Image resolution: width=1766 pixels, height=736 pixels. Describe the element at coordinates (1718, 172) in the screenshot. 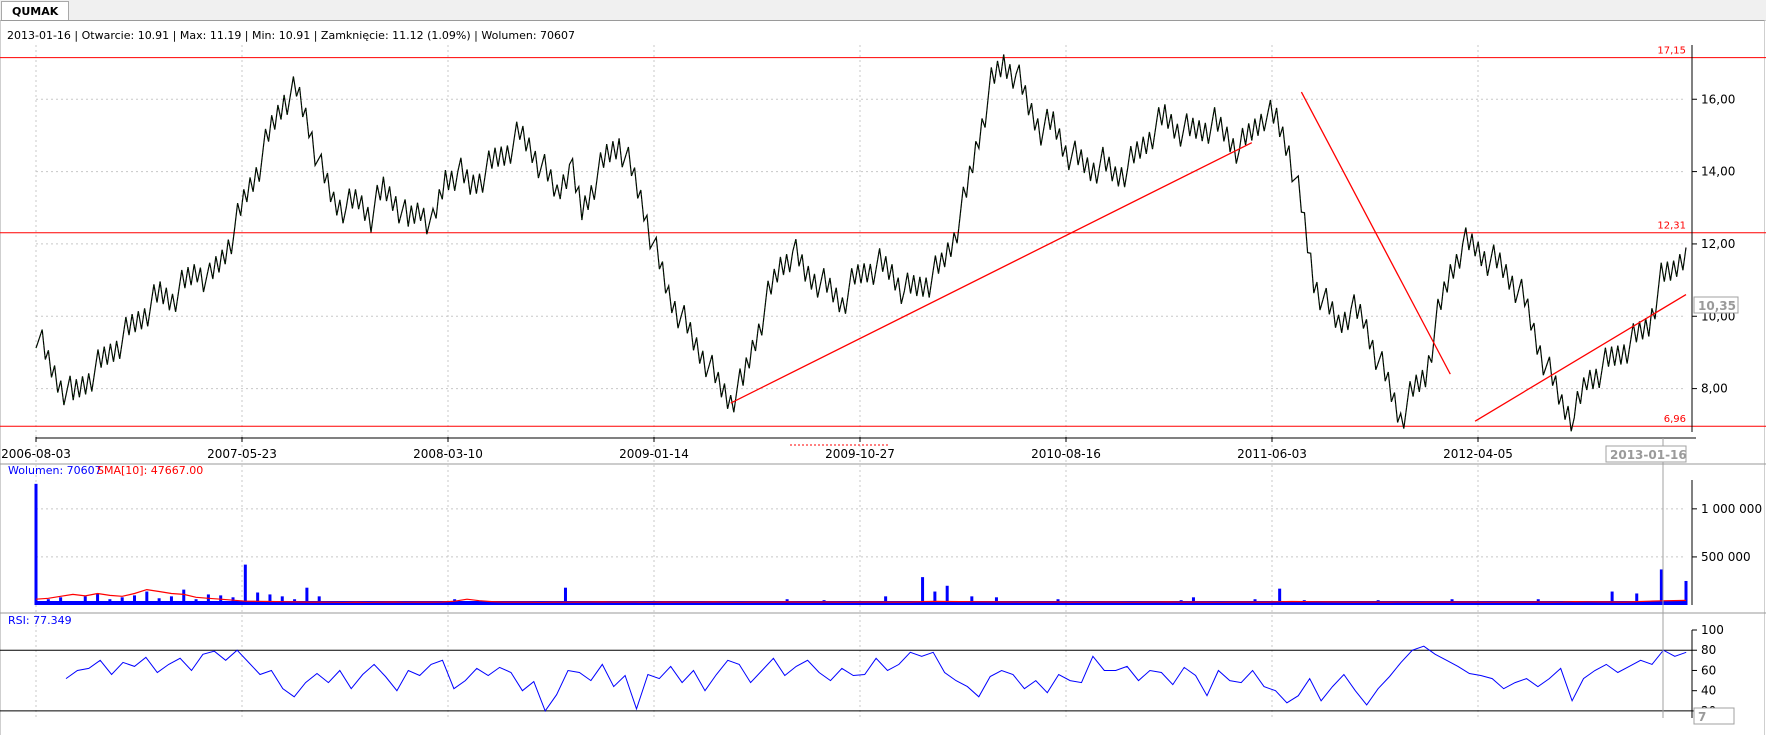

I see `y-tick-label: 14,00` at that location.